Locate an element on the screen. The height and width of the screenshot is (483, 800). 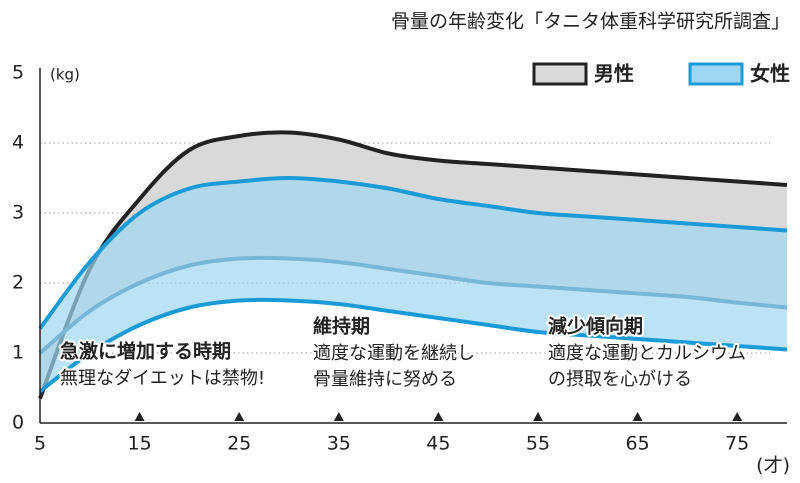
y-tick-label: 4 is located at coordinates (18, 143).